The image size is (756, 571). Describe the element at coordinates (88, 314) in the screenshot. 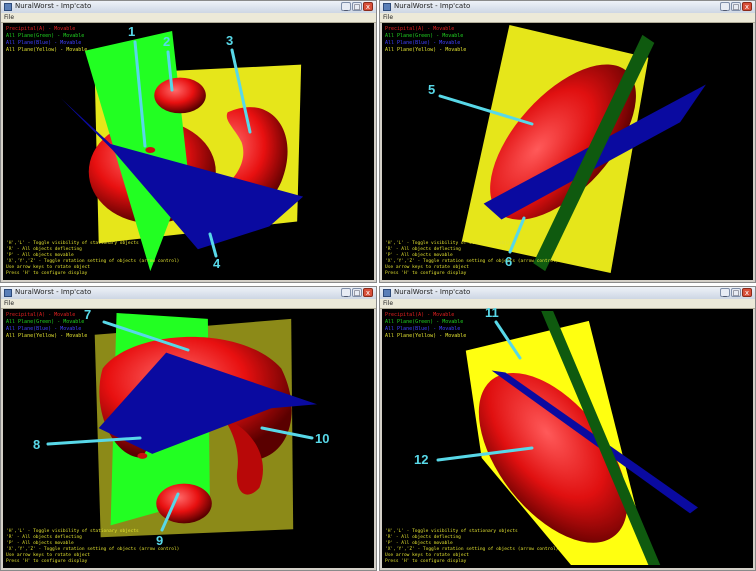

I see `callout-label-7: 7` at that location.